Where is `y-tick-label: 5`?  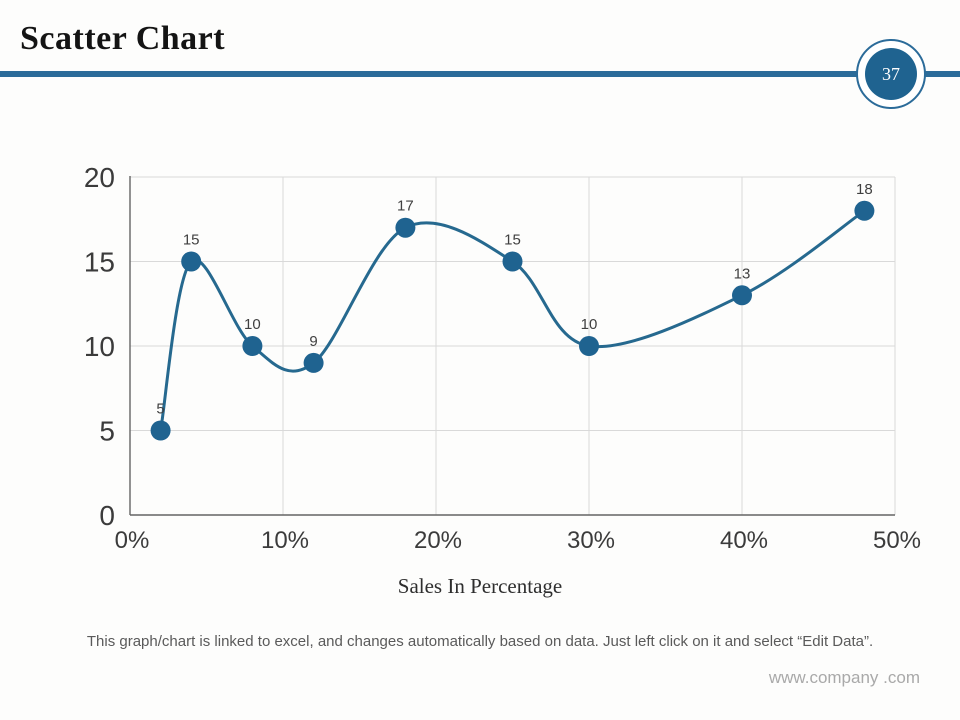 y-tick-label: 5 is located at coordinates (107, 431).